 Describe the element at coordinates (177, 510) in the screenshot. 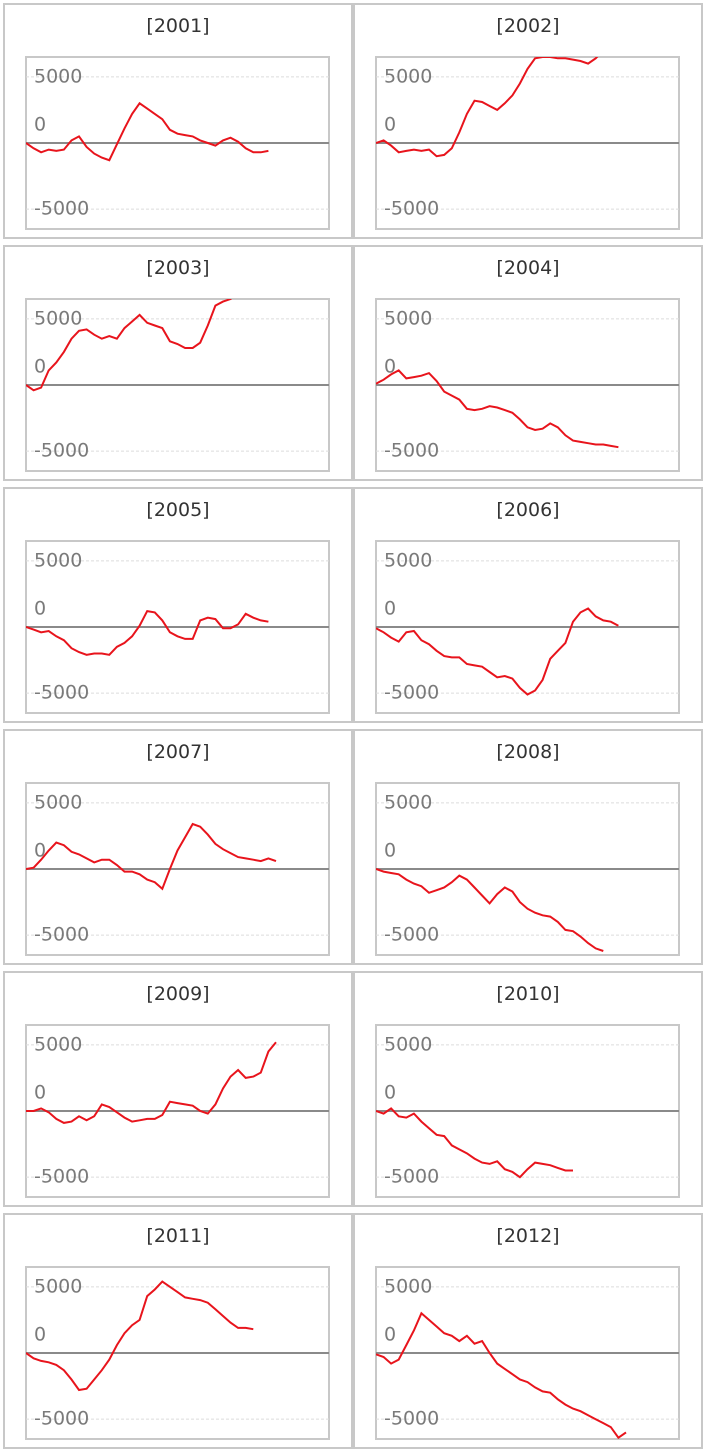

I see `chart-title: [2005]` at that location.